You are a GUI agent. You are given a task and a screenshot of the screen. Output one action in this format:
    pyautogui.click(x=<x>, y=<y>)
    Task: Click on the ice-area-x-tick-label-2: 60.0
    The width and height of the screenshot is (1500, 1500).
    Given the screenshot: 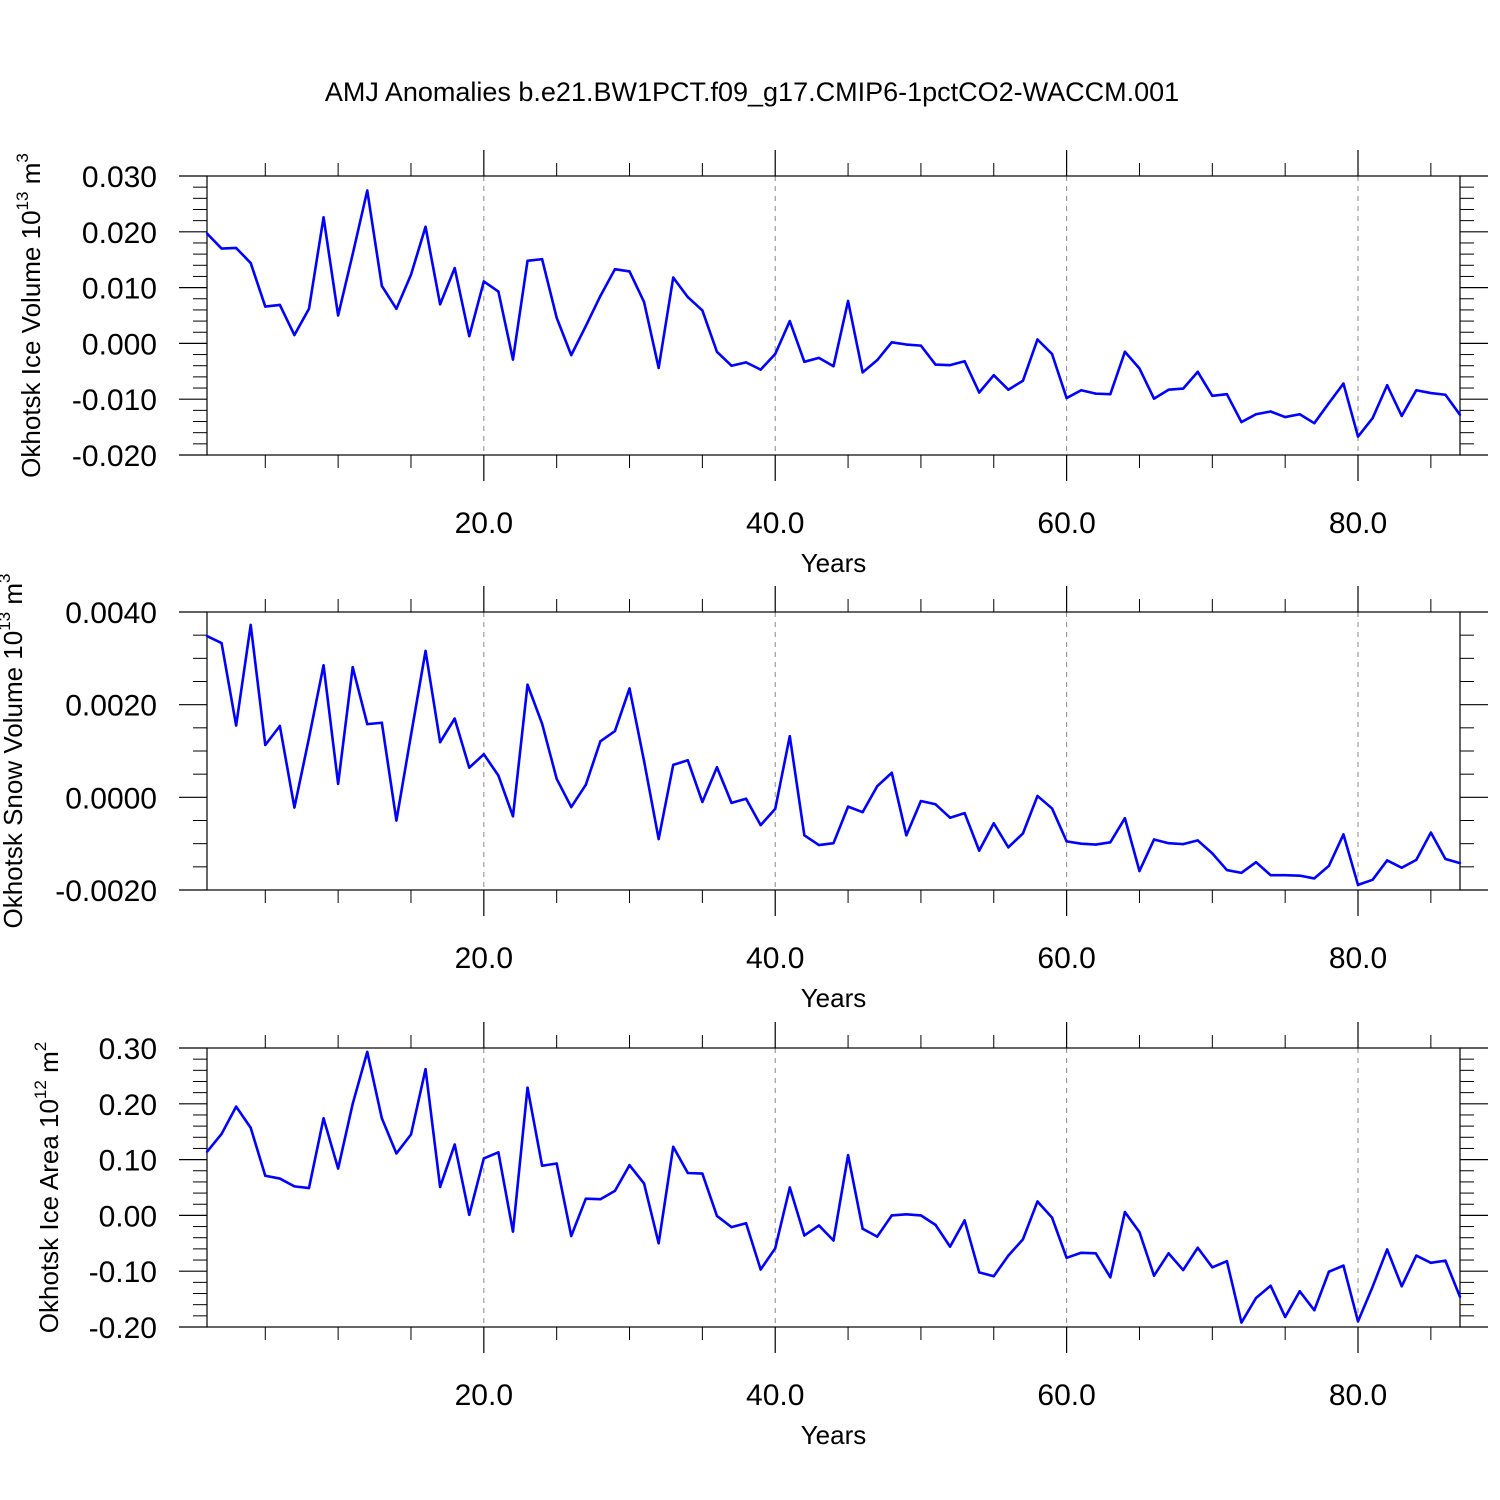 What is the action you would take?
    pyautogui.click(x=1066, y=1395)
    